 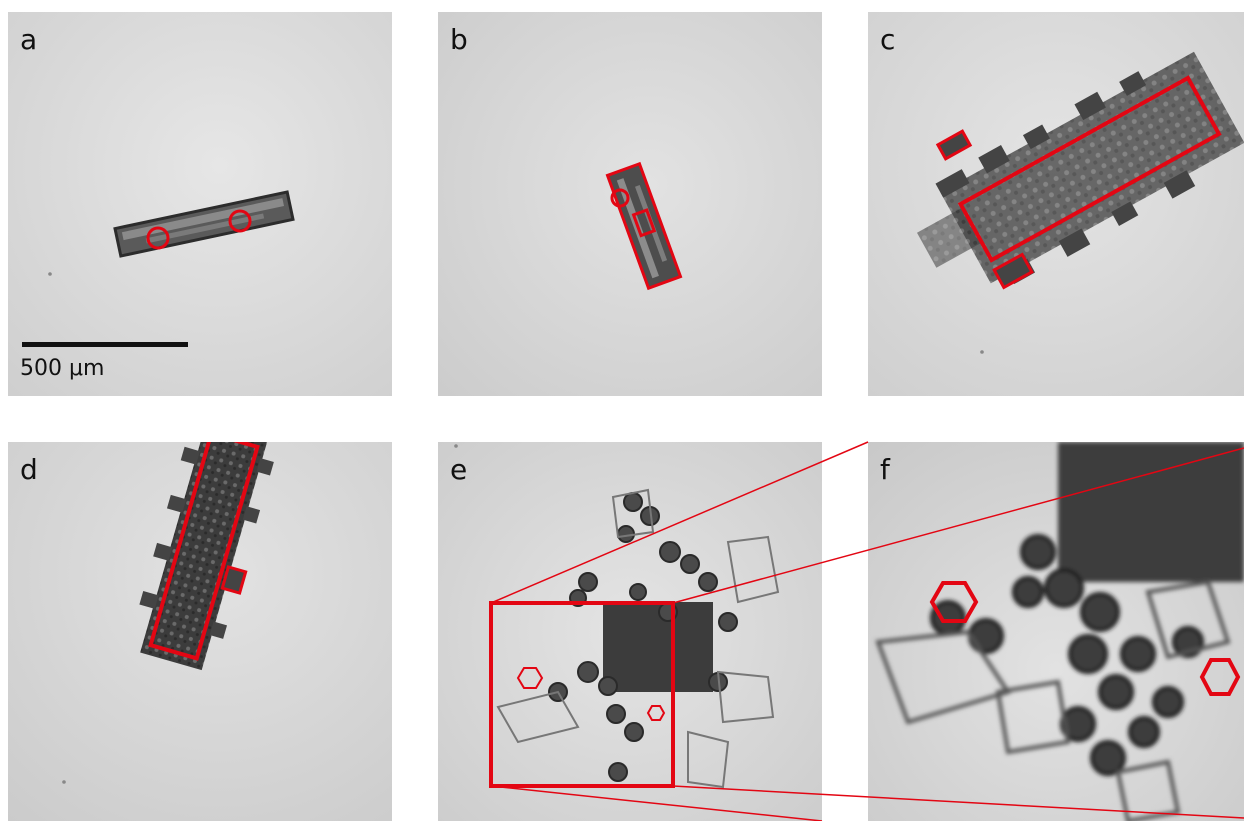 I want to click on panel-e: e, so click(x=630, y=631).